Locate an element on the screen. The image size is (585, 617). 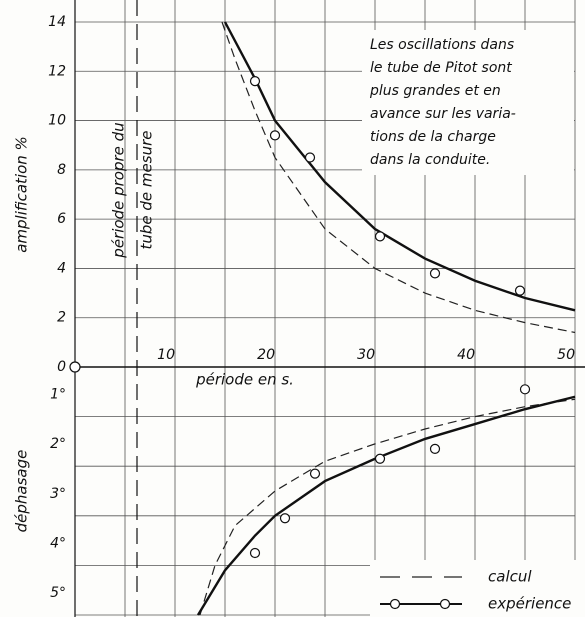
y-tick-label: 12 is located at coordinates (57, 71).